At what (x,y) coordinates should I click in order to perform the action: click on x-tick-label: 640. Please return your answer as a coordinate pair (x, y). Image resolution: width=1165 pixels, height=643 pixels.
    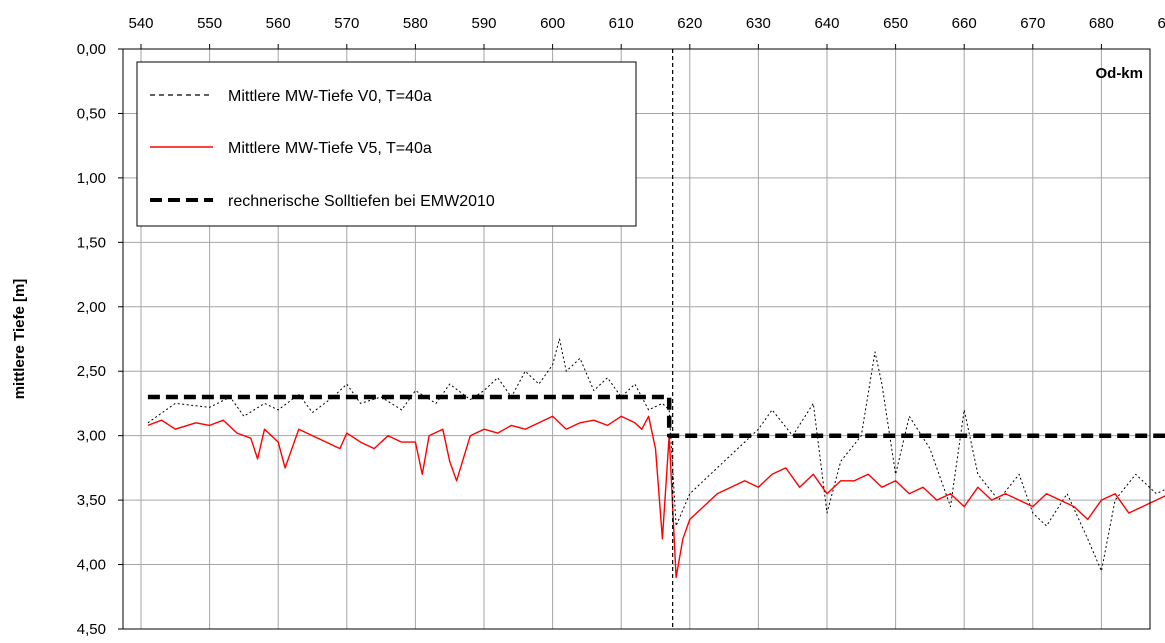
    Looking at the image, I should click on (826, 23).